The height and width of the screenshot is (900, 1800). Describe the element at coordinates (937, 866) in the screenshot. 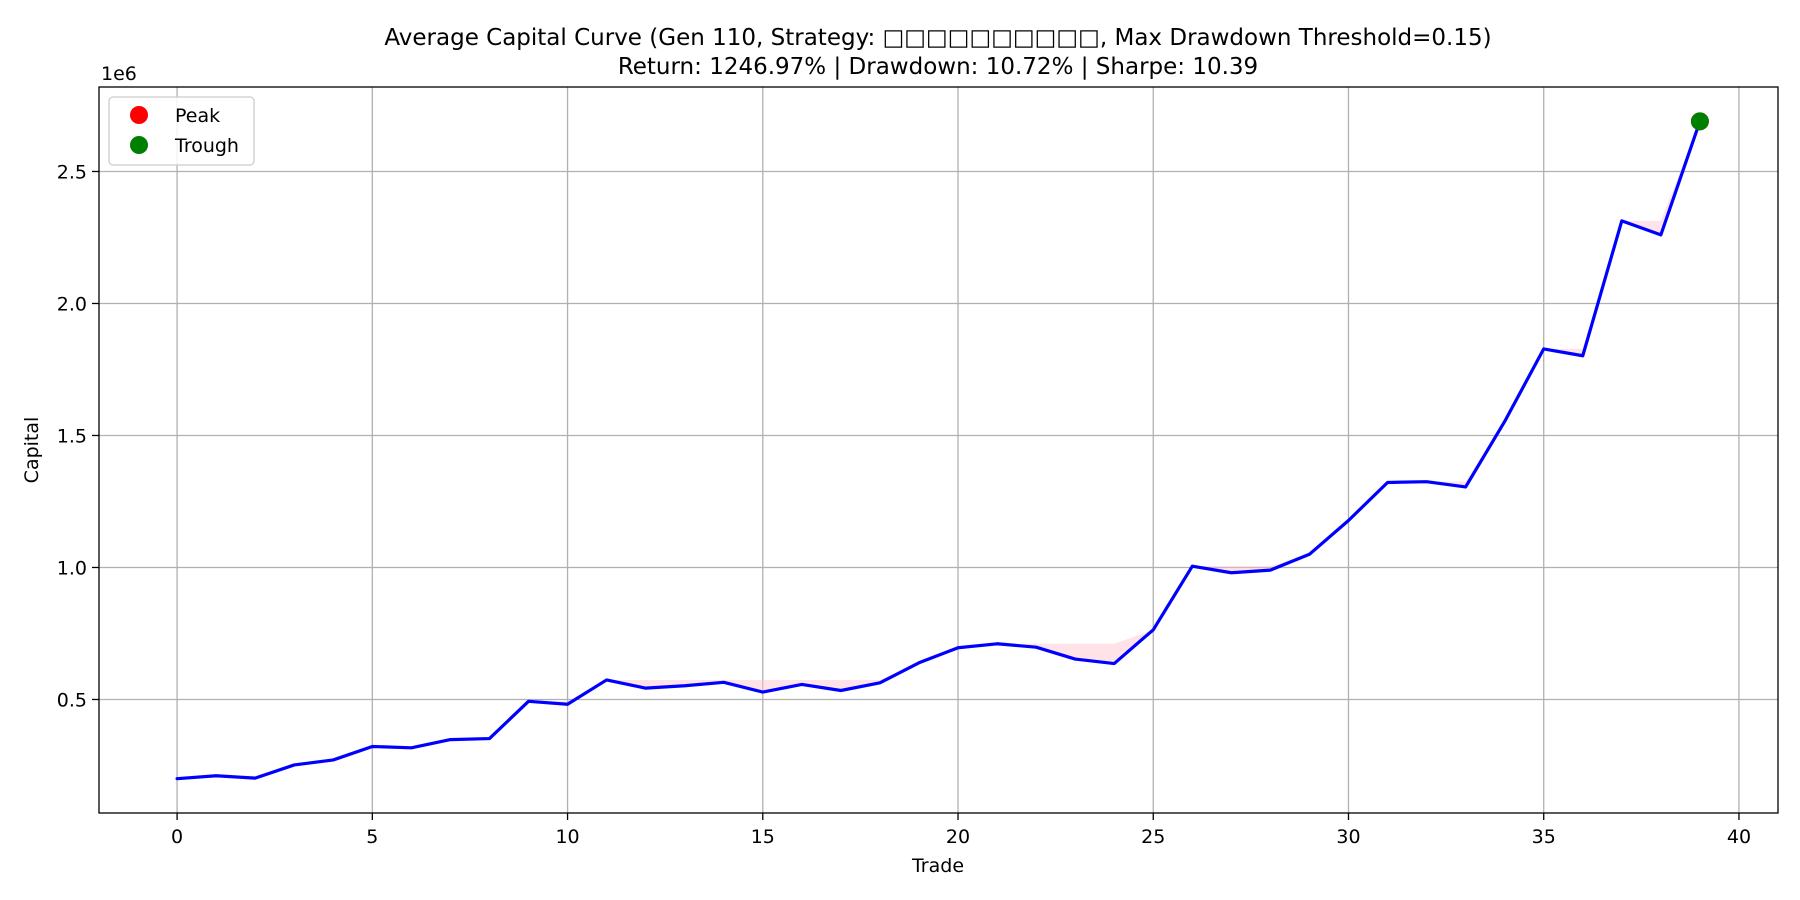

I see `x-axis-label: Trade` at that location.